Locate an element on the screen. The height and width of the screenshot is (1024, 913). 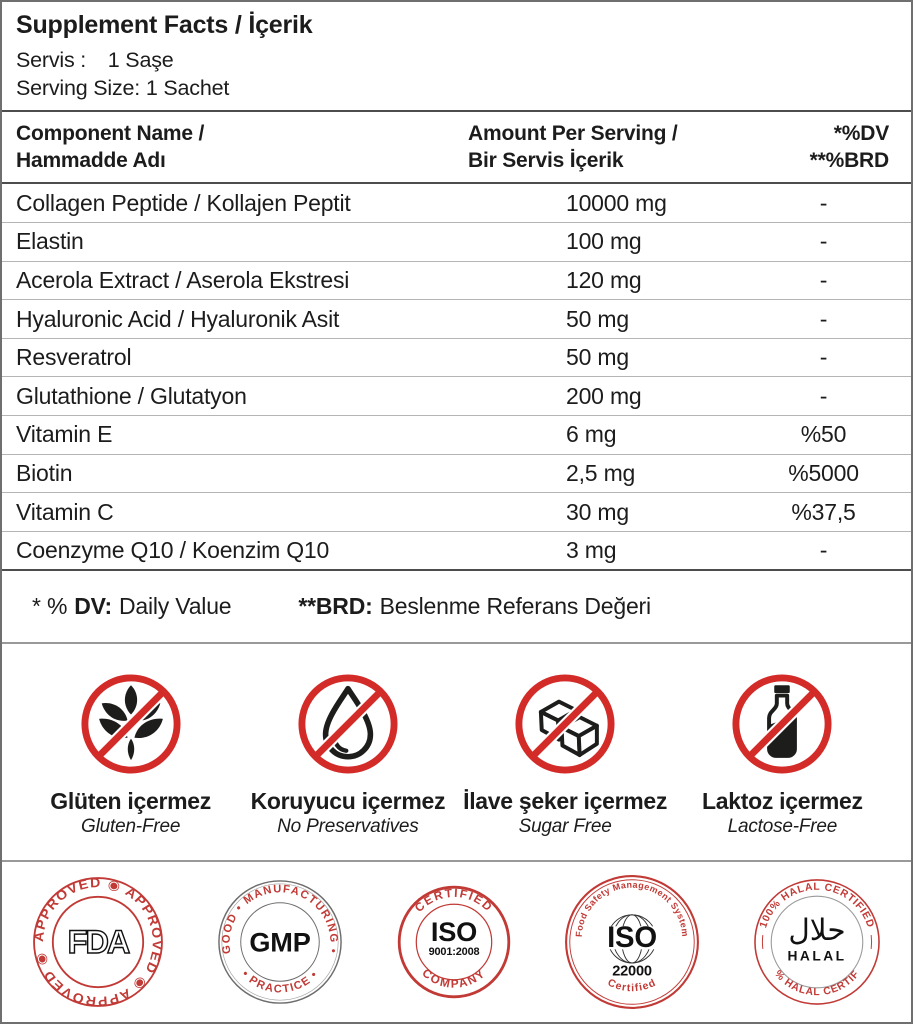
component-name: Acerola Extract / Aserola Ekstresi is located at coordinates (183, 279).